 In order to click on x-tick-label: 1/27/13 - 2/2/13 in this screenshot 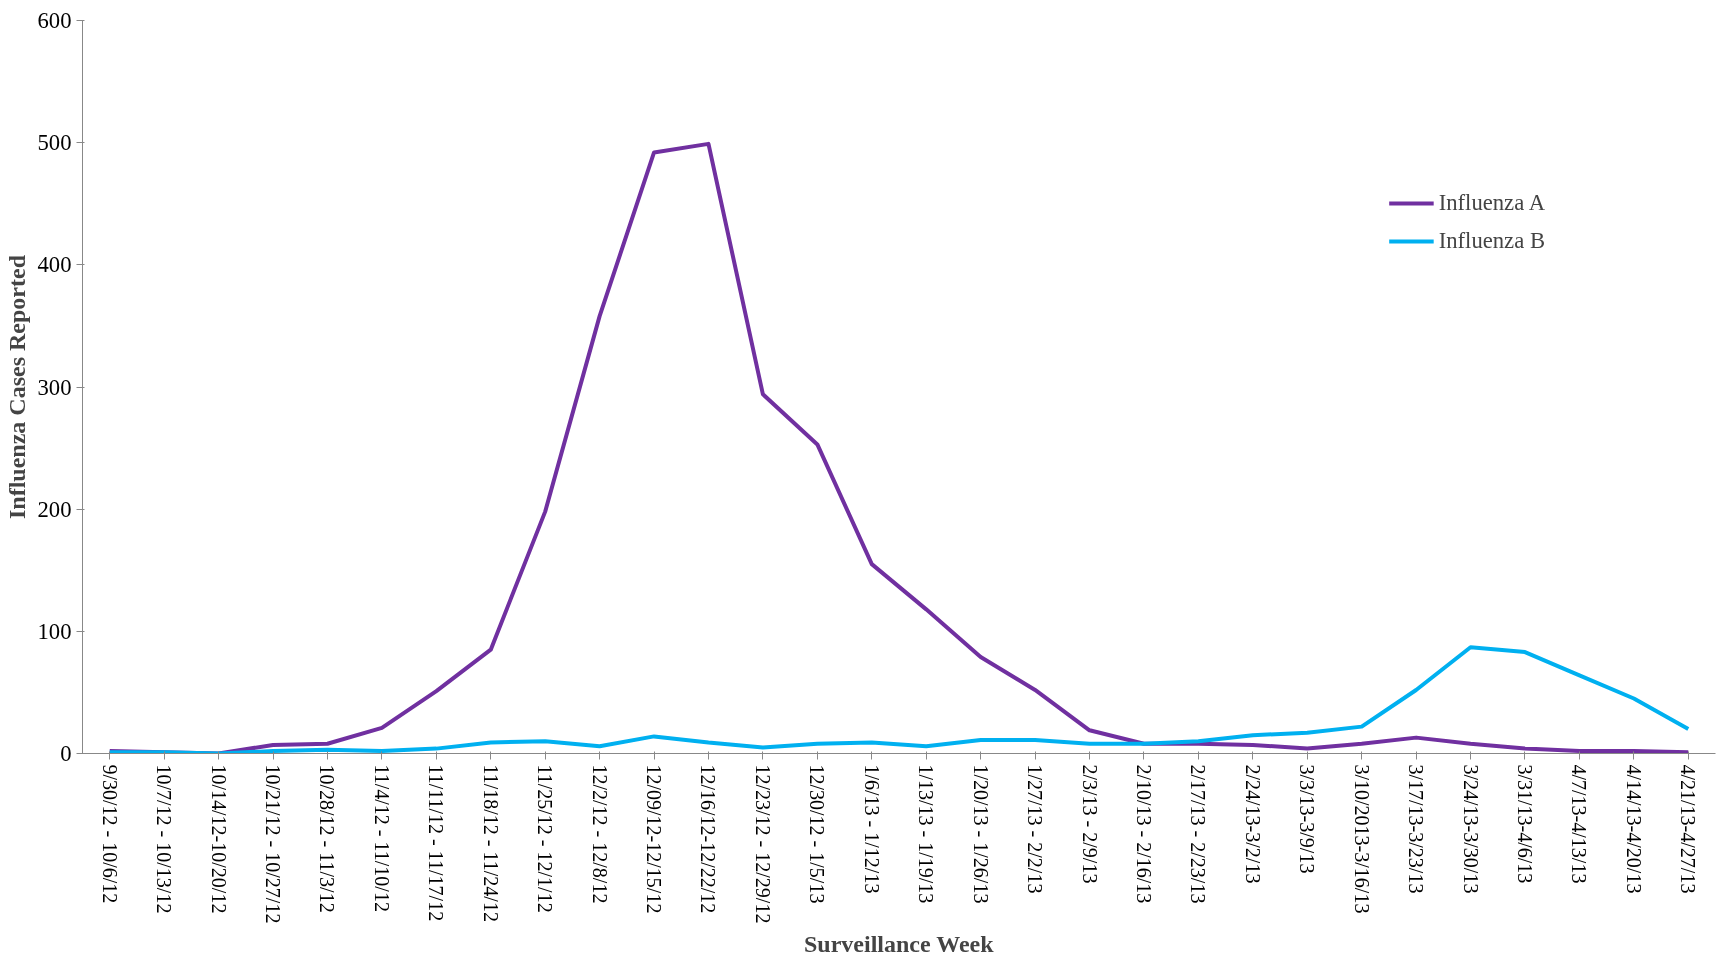, I will do `click(1035, 829)`.